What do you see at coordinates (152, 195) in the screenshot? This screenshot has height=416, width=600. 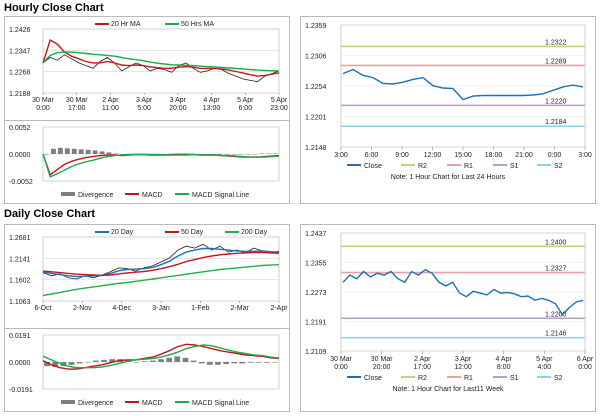 I see `hourly-macd-legend-label: MACD` at bounding box center [152, 195].